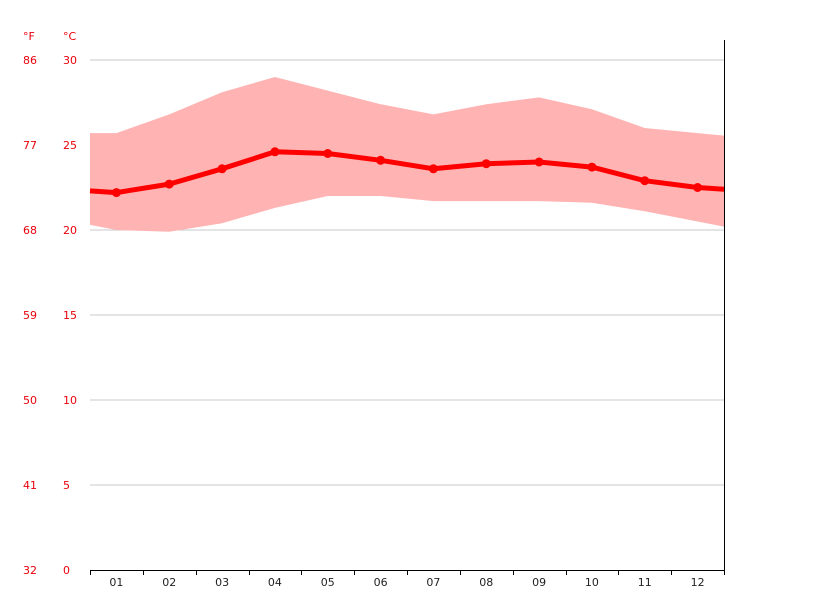 The width and height of the screenshot is (815, 611). Describe the element at coordinates (275, 582) in the screenshot. I see `month-label-04: 04` at that location.